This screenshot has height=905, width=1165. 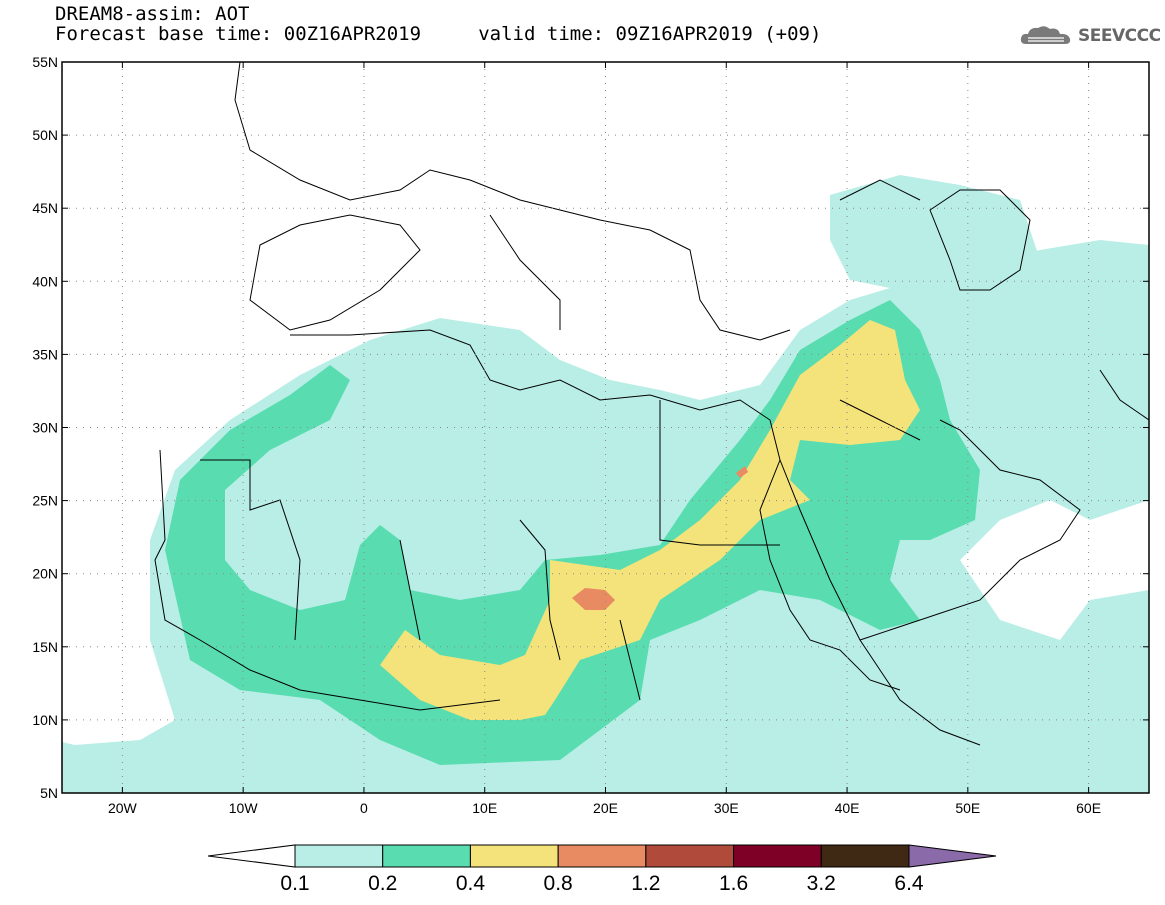 I want to click on colorbar-label: 0.8, so click(x=558, y=883).